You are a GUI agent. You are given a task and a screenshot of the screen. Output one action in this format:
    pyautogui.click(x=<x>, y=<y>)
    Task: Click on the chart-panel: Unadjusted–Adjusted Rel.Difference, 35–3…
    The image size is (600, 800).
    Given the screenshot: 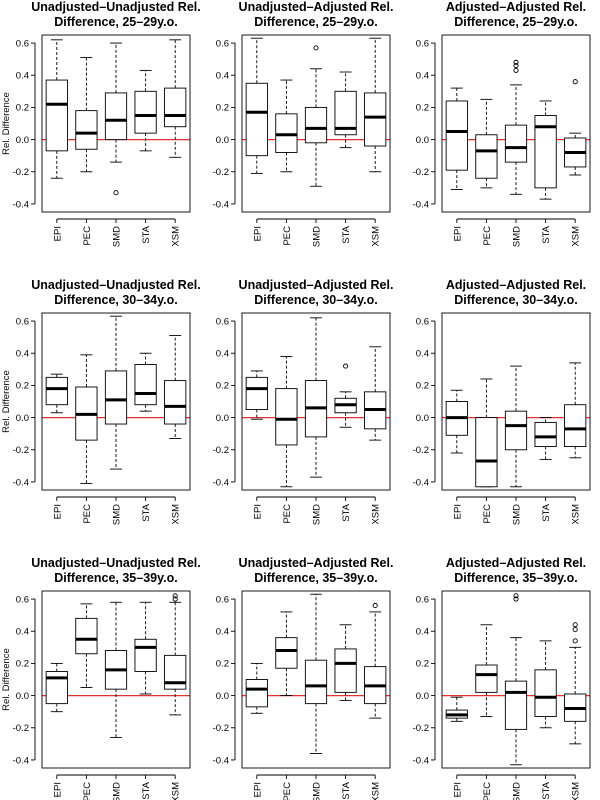 What is the action you would take?
    pyautogui.click(x=303, y=678)
    